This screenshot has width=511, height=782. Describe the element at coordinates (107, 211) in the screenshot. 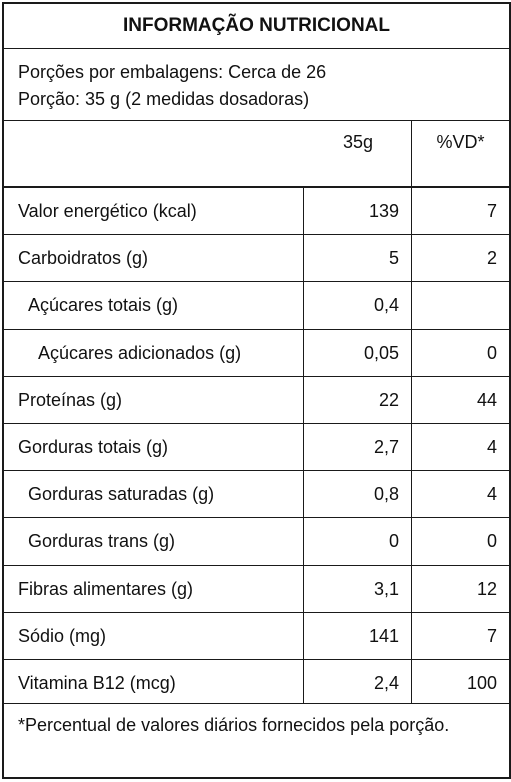

I see `nutrient-label: Valor energético (kcal)` at that location.